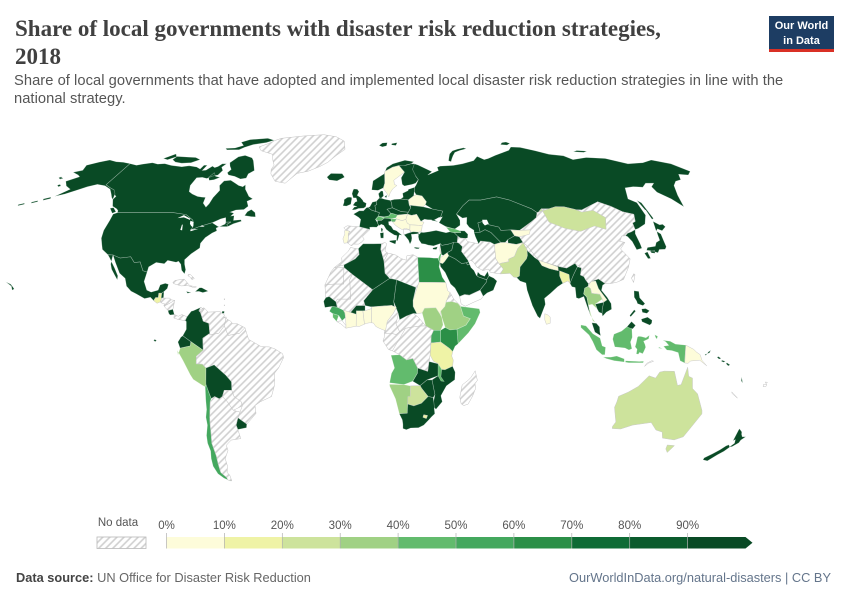 The width and height of the screenshot is (850, 600). What do you see at coordinates (166, 526) in the screenshot?
I see `svg-text: 0%` at bounding box center [166, 526].